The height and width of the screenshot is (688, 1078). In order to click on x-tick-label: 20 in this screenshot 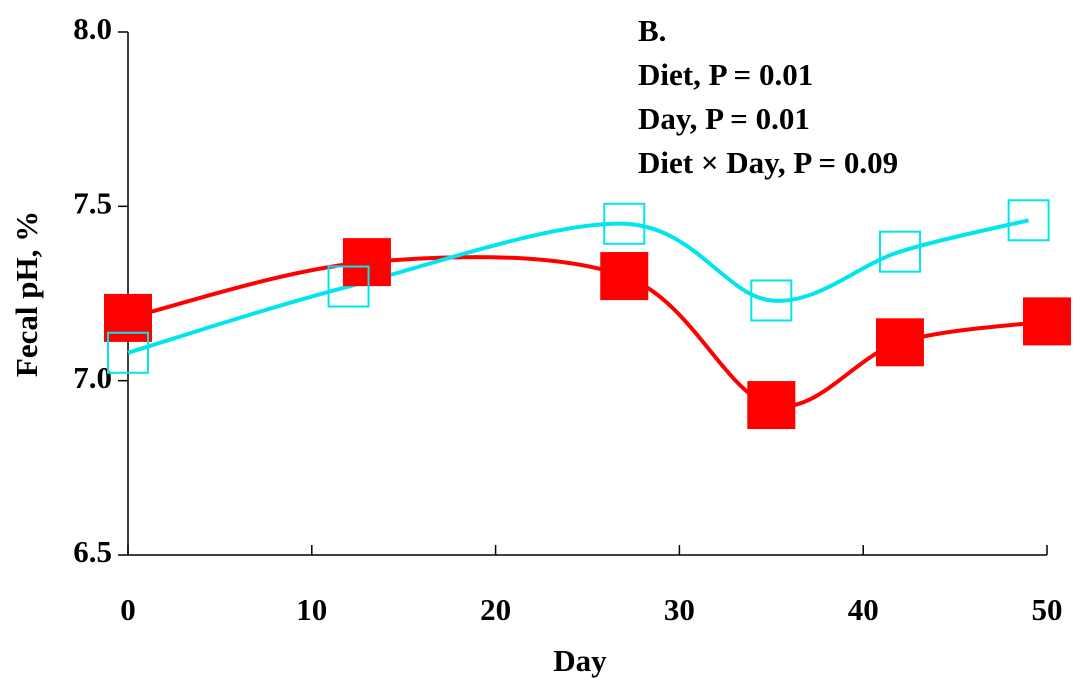, I will do `click(495, 609)`.